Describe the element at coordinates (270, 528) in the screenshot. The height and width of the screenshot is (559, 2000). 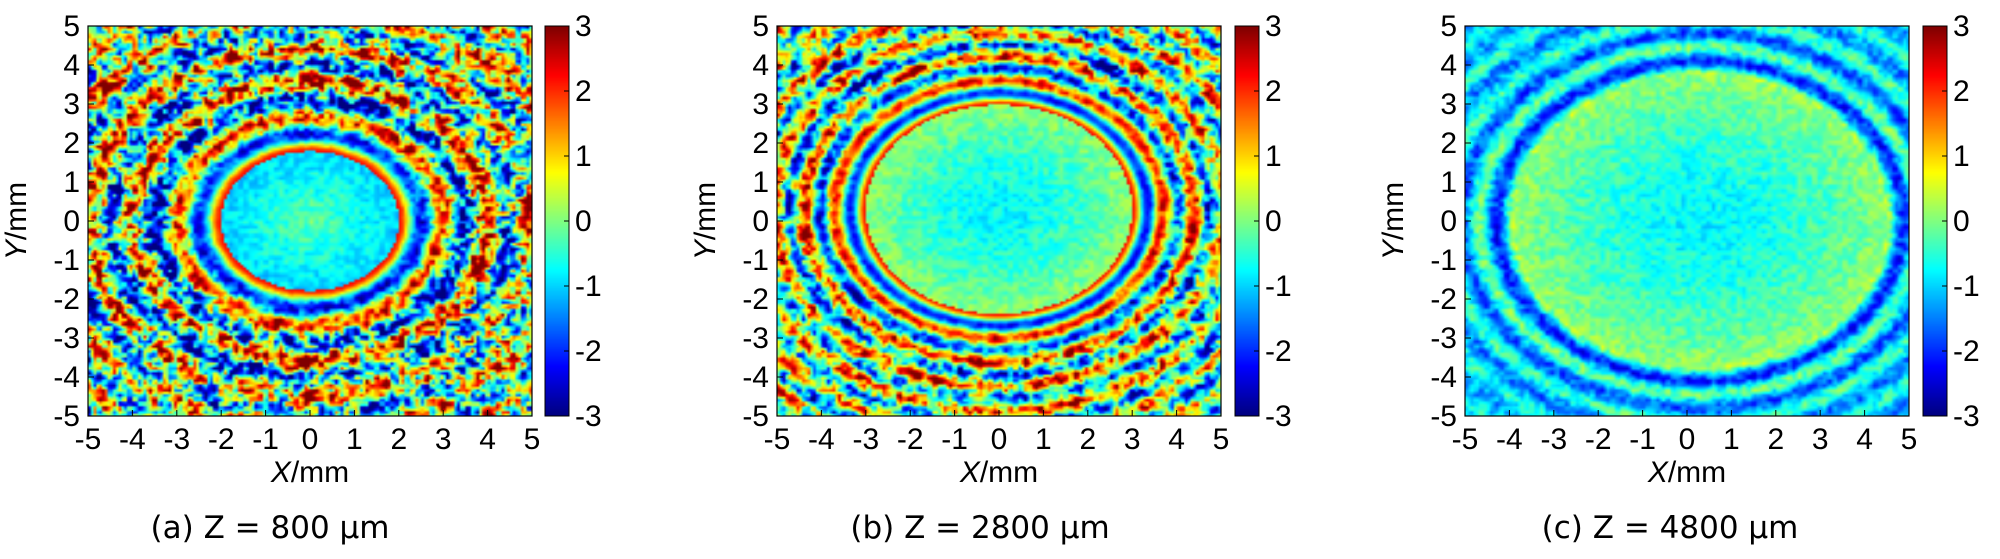
I see `panel-caption: (a) Z = 800 μm` at that location.